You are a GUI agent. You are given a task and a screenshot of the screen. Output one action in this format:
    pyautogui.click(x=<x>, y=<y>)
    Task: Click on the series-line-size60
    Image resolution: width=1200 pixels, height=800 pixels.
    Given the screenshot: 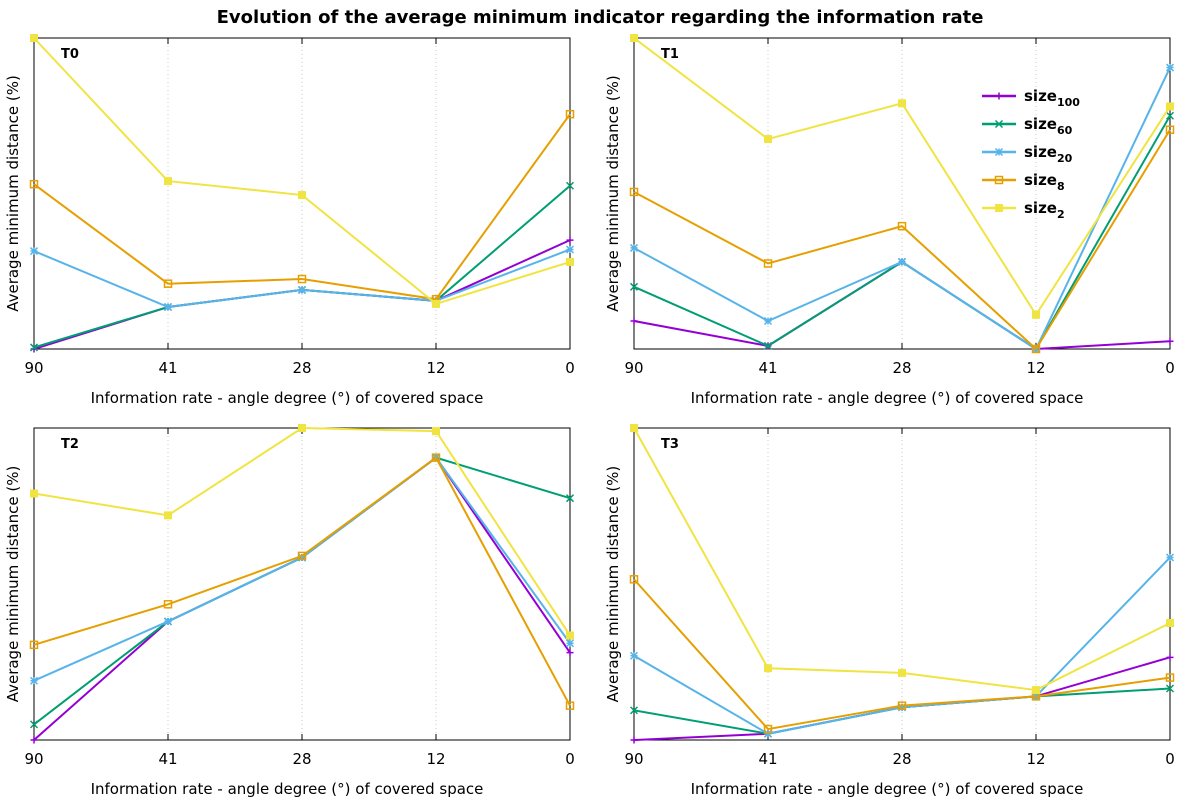 What is the action you would take?
    pyautogui.click(x=902, y=711)
    